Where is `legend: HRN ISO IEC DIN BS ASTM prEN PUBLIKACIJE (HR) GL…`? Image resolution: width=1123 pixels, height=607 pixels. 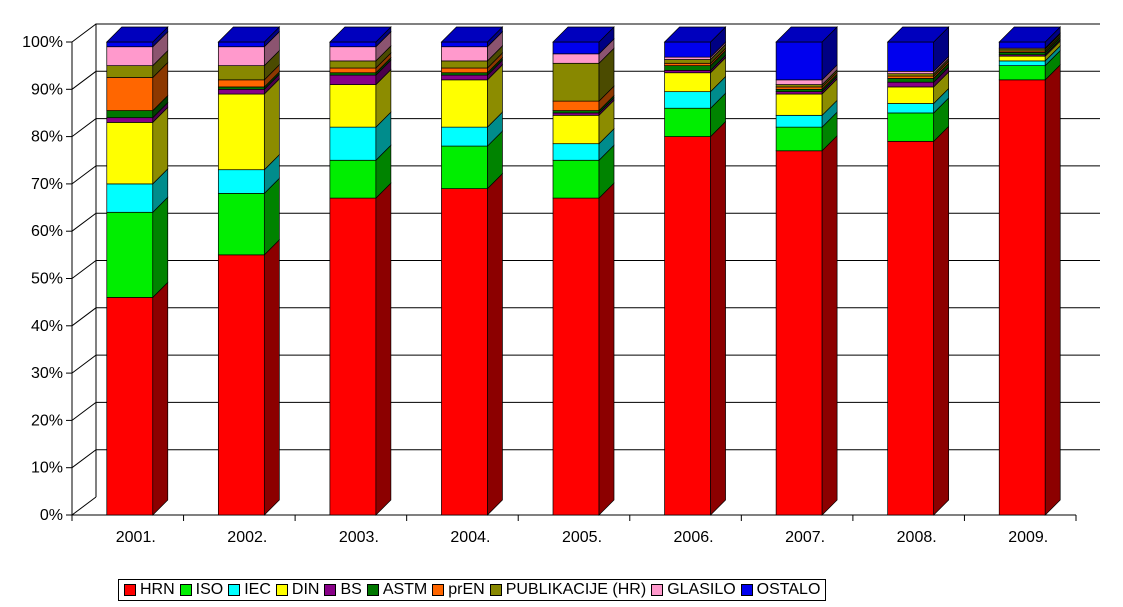 legend: HRN ISO IEC DIN BS ASTM prEN PUBLIKACIJE (HR) GL… is located at coordinates (472, 590).